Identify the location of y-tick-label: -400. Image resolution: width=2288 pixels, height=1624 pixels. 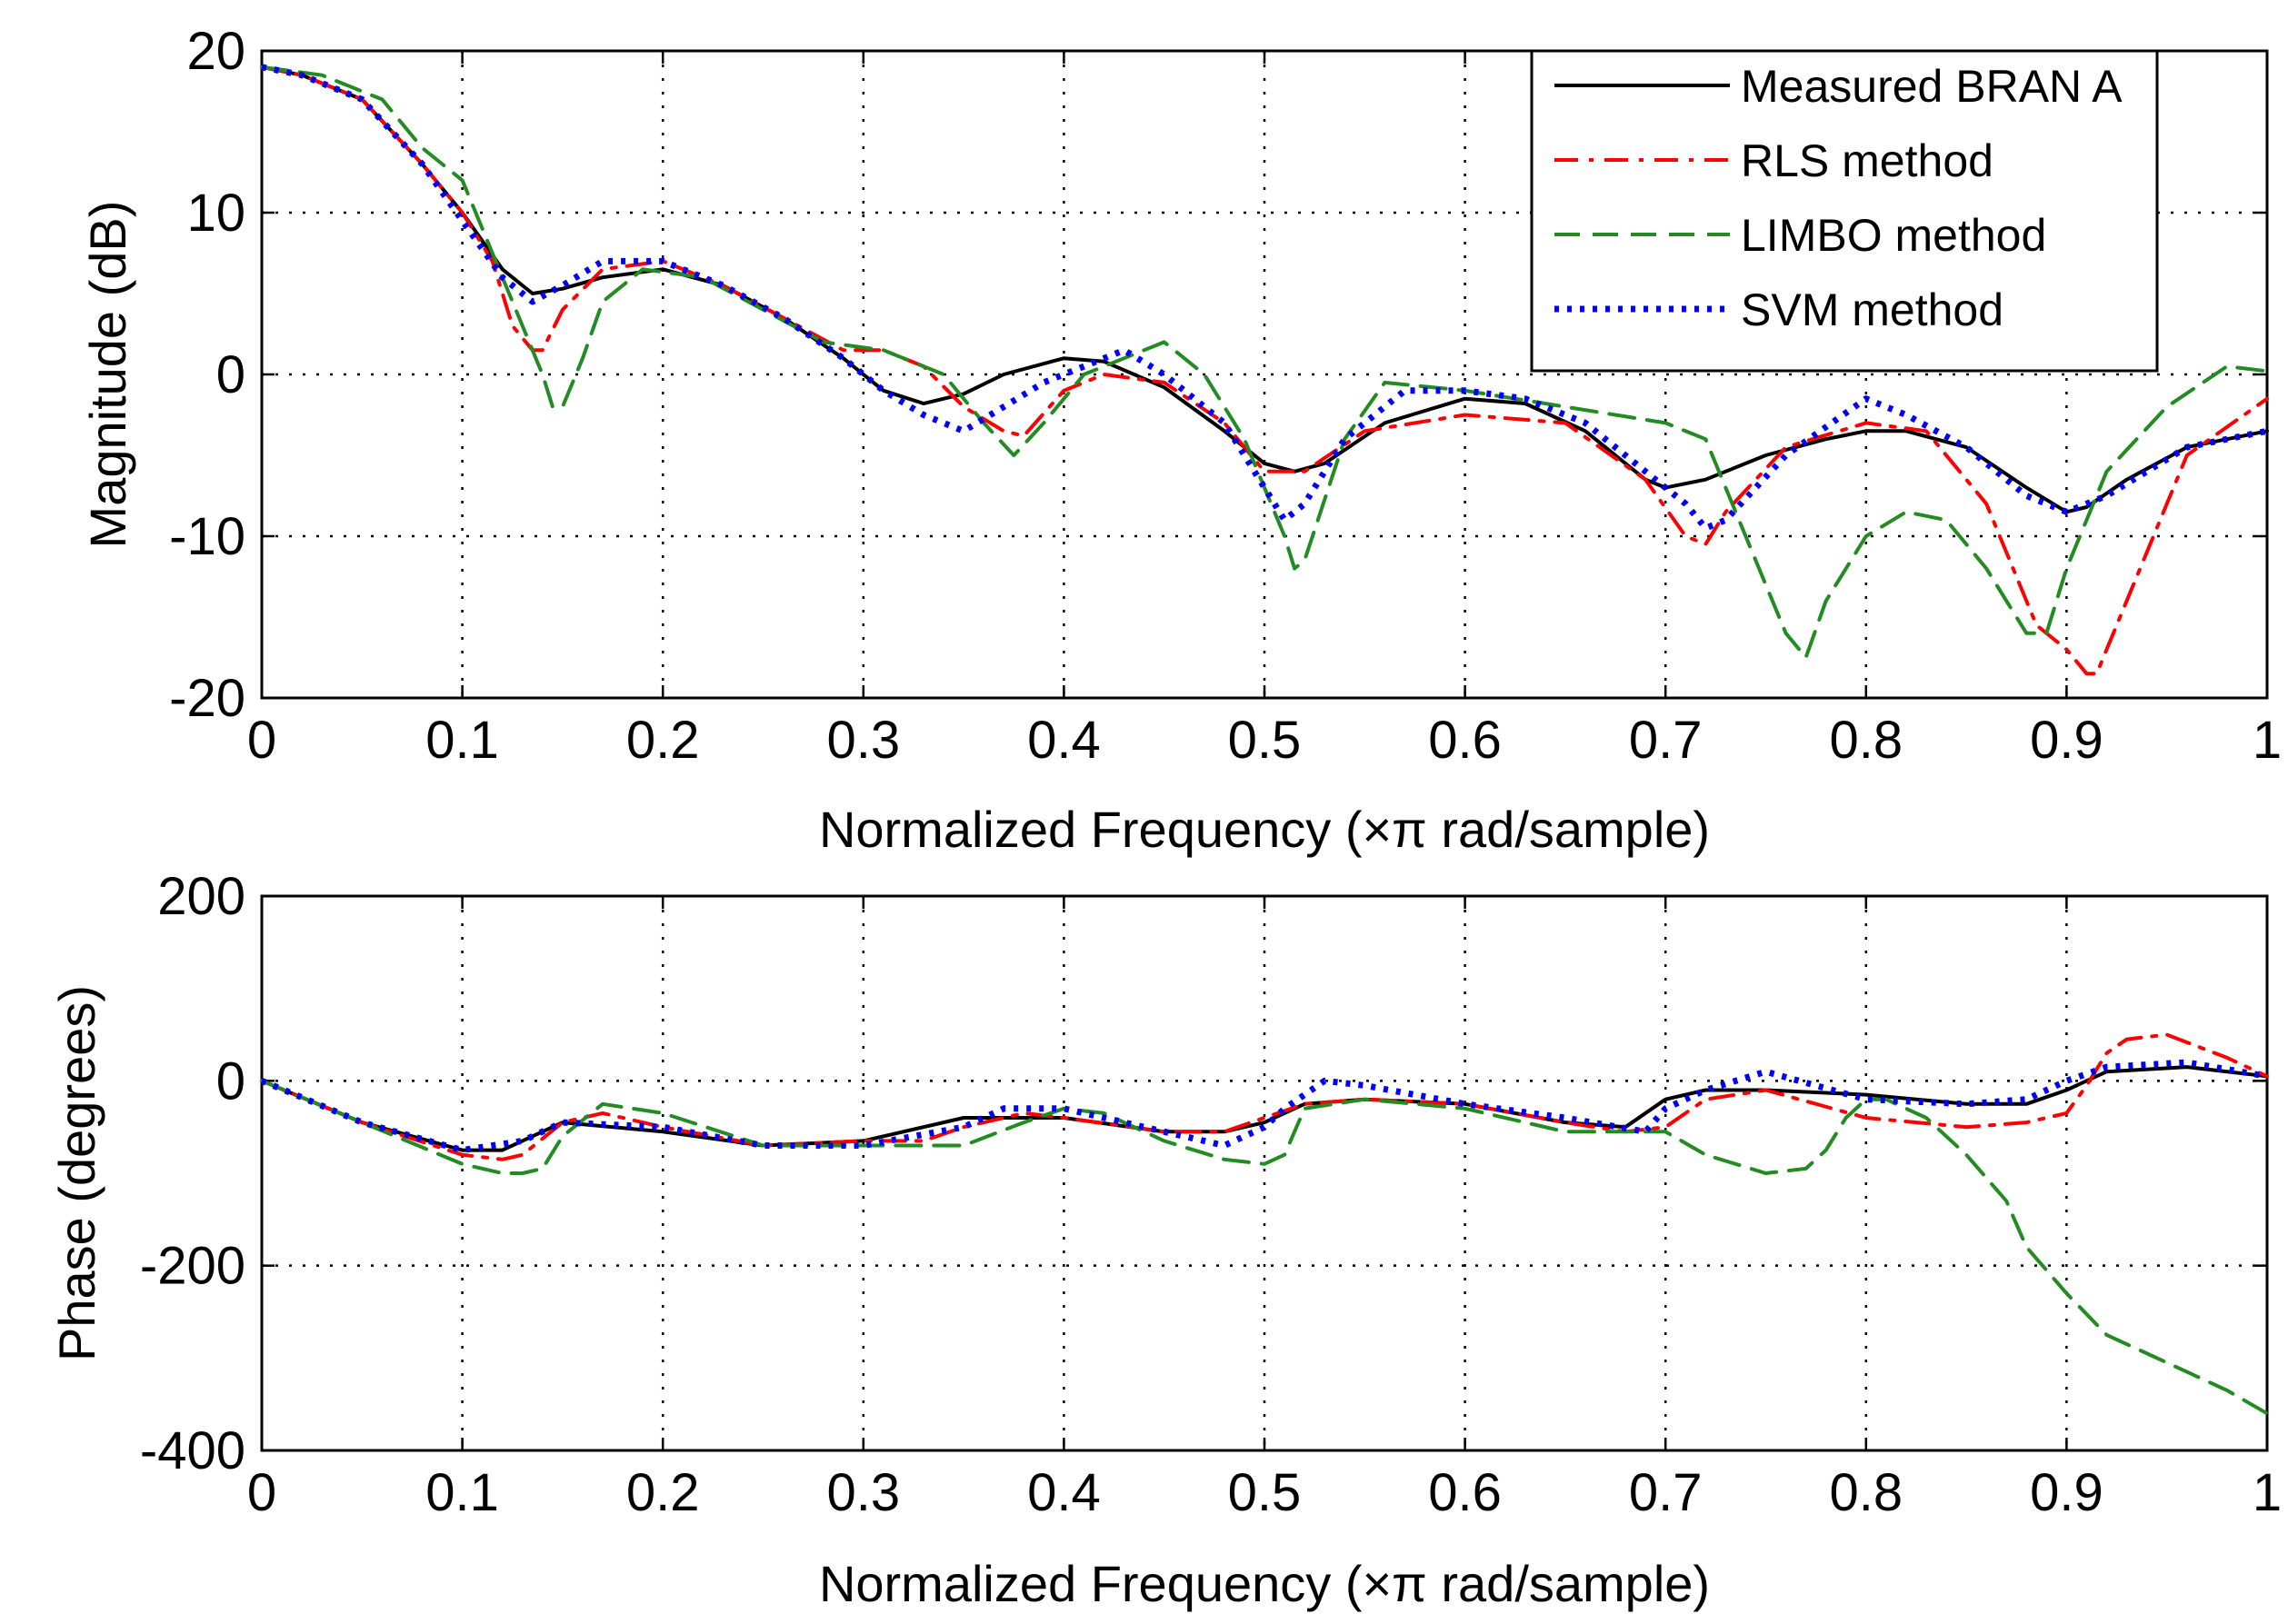
(192, 1450).